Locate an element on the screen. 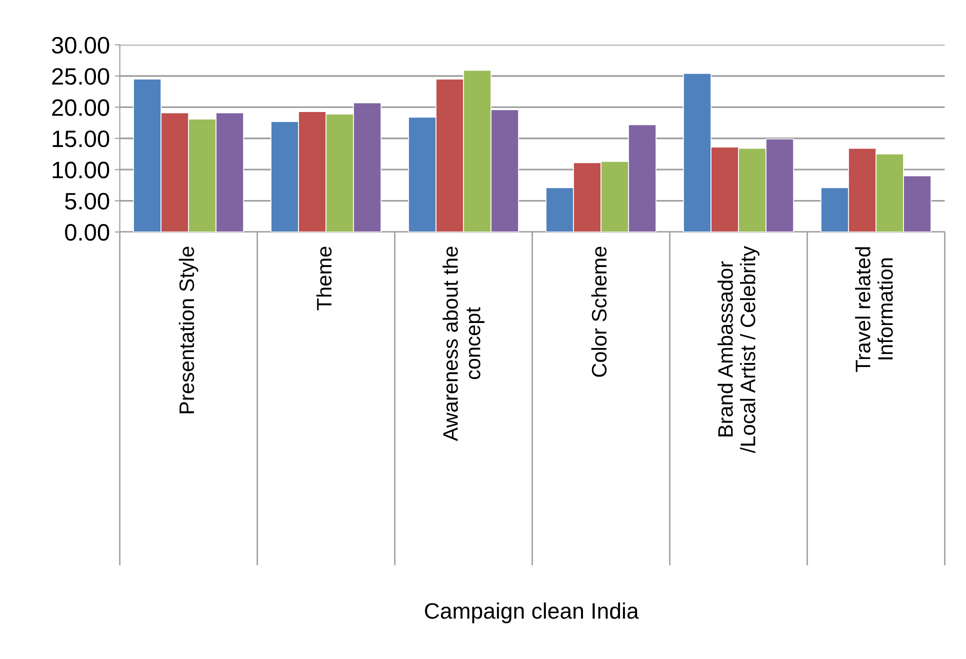  y-tick-label: 30.00 is located at coordinates (81, 45).